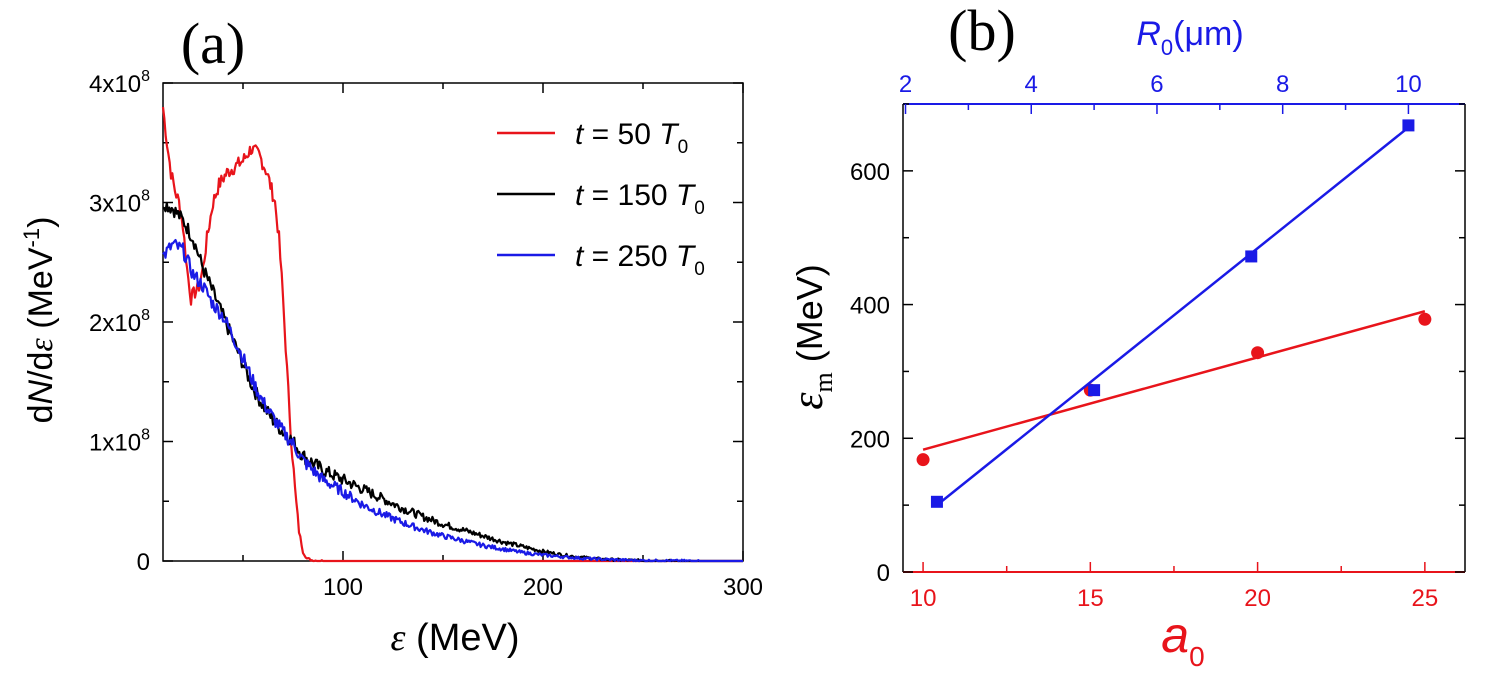 Image resolution: width=1500 pixels, height=677 pixels. I want to click on panel-a-ylabel: dN/dε (MeV-1), so click(39, 320).